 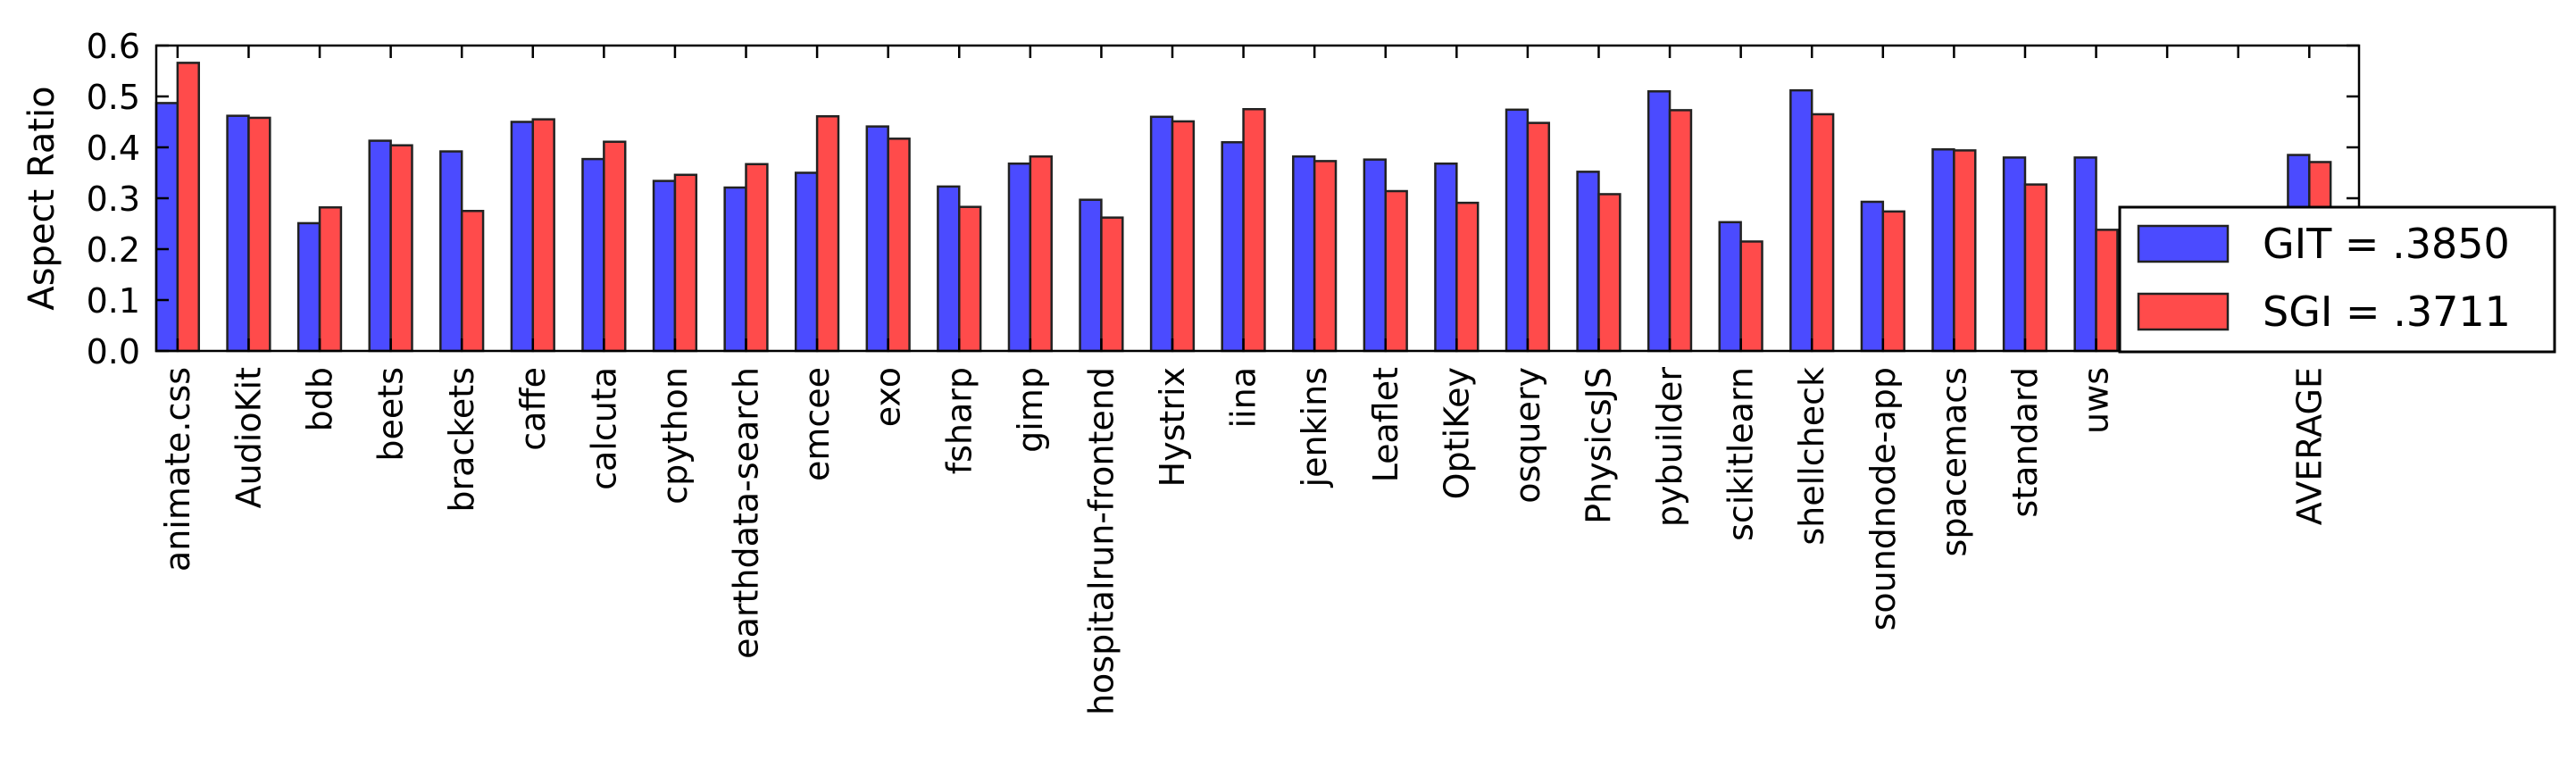 I want to click on bar-sgi-osquery, so click(x=1538, y=237).